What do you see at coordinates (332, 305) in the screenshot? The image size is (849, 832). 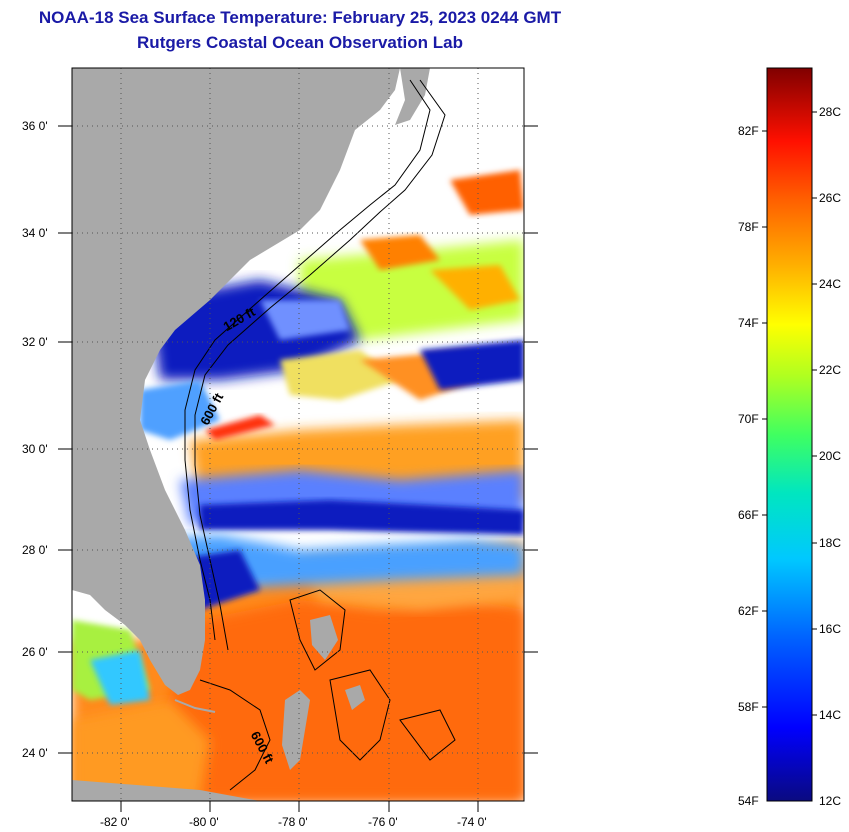 I see `sst-north-region` at bounding box center [332, 305].